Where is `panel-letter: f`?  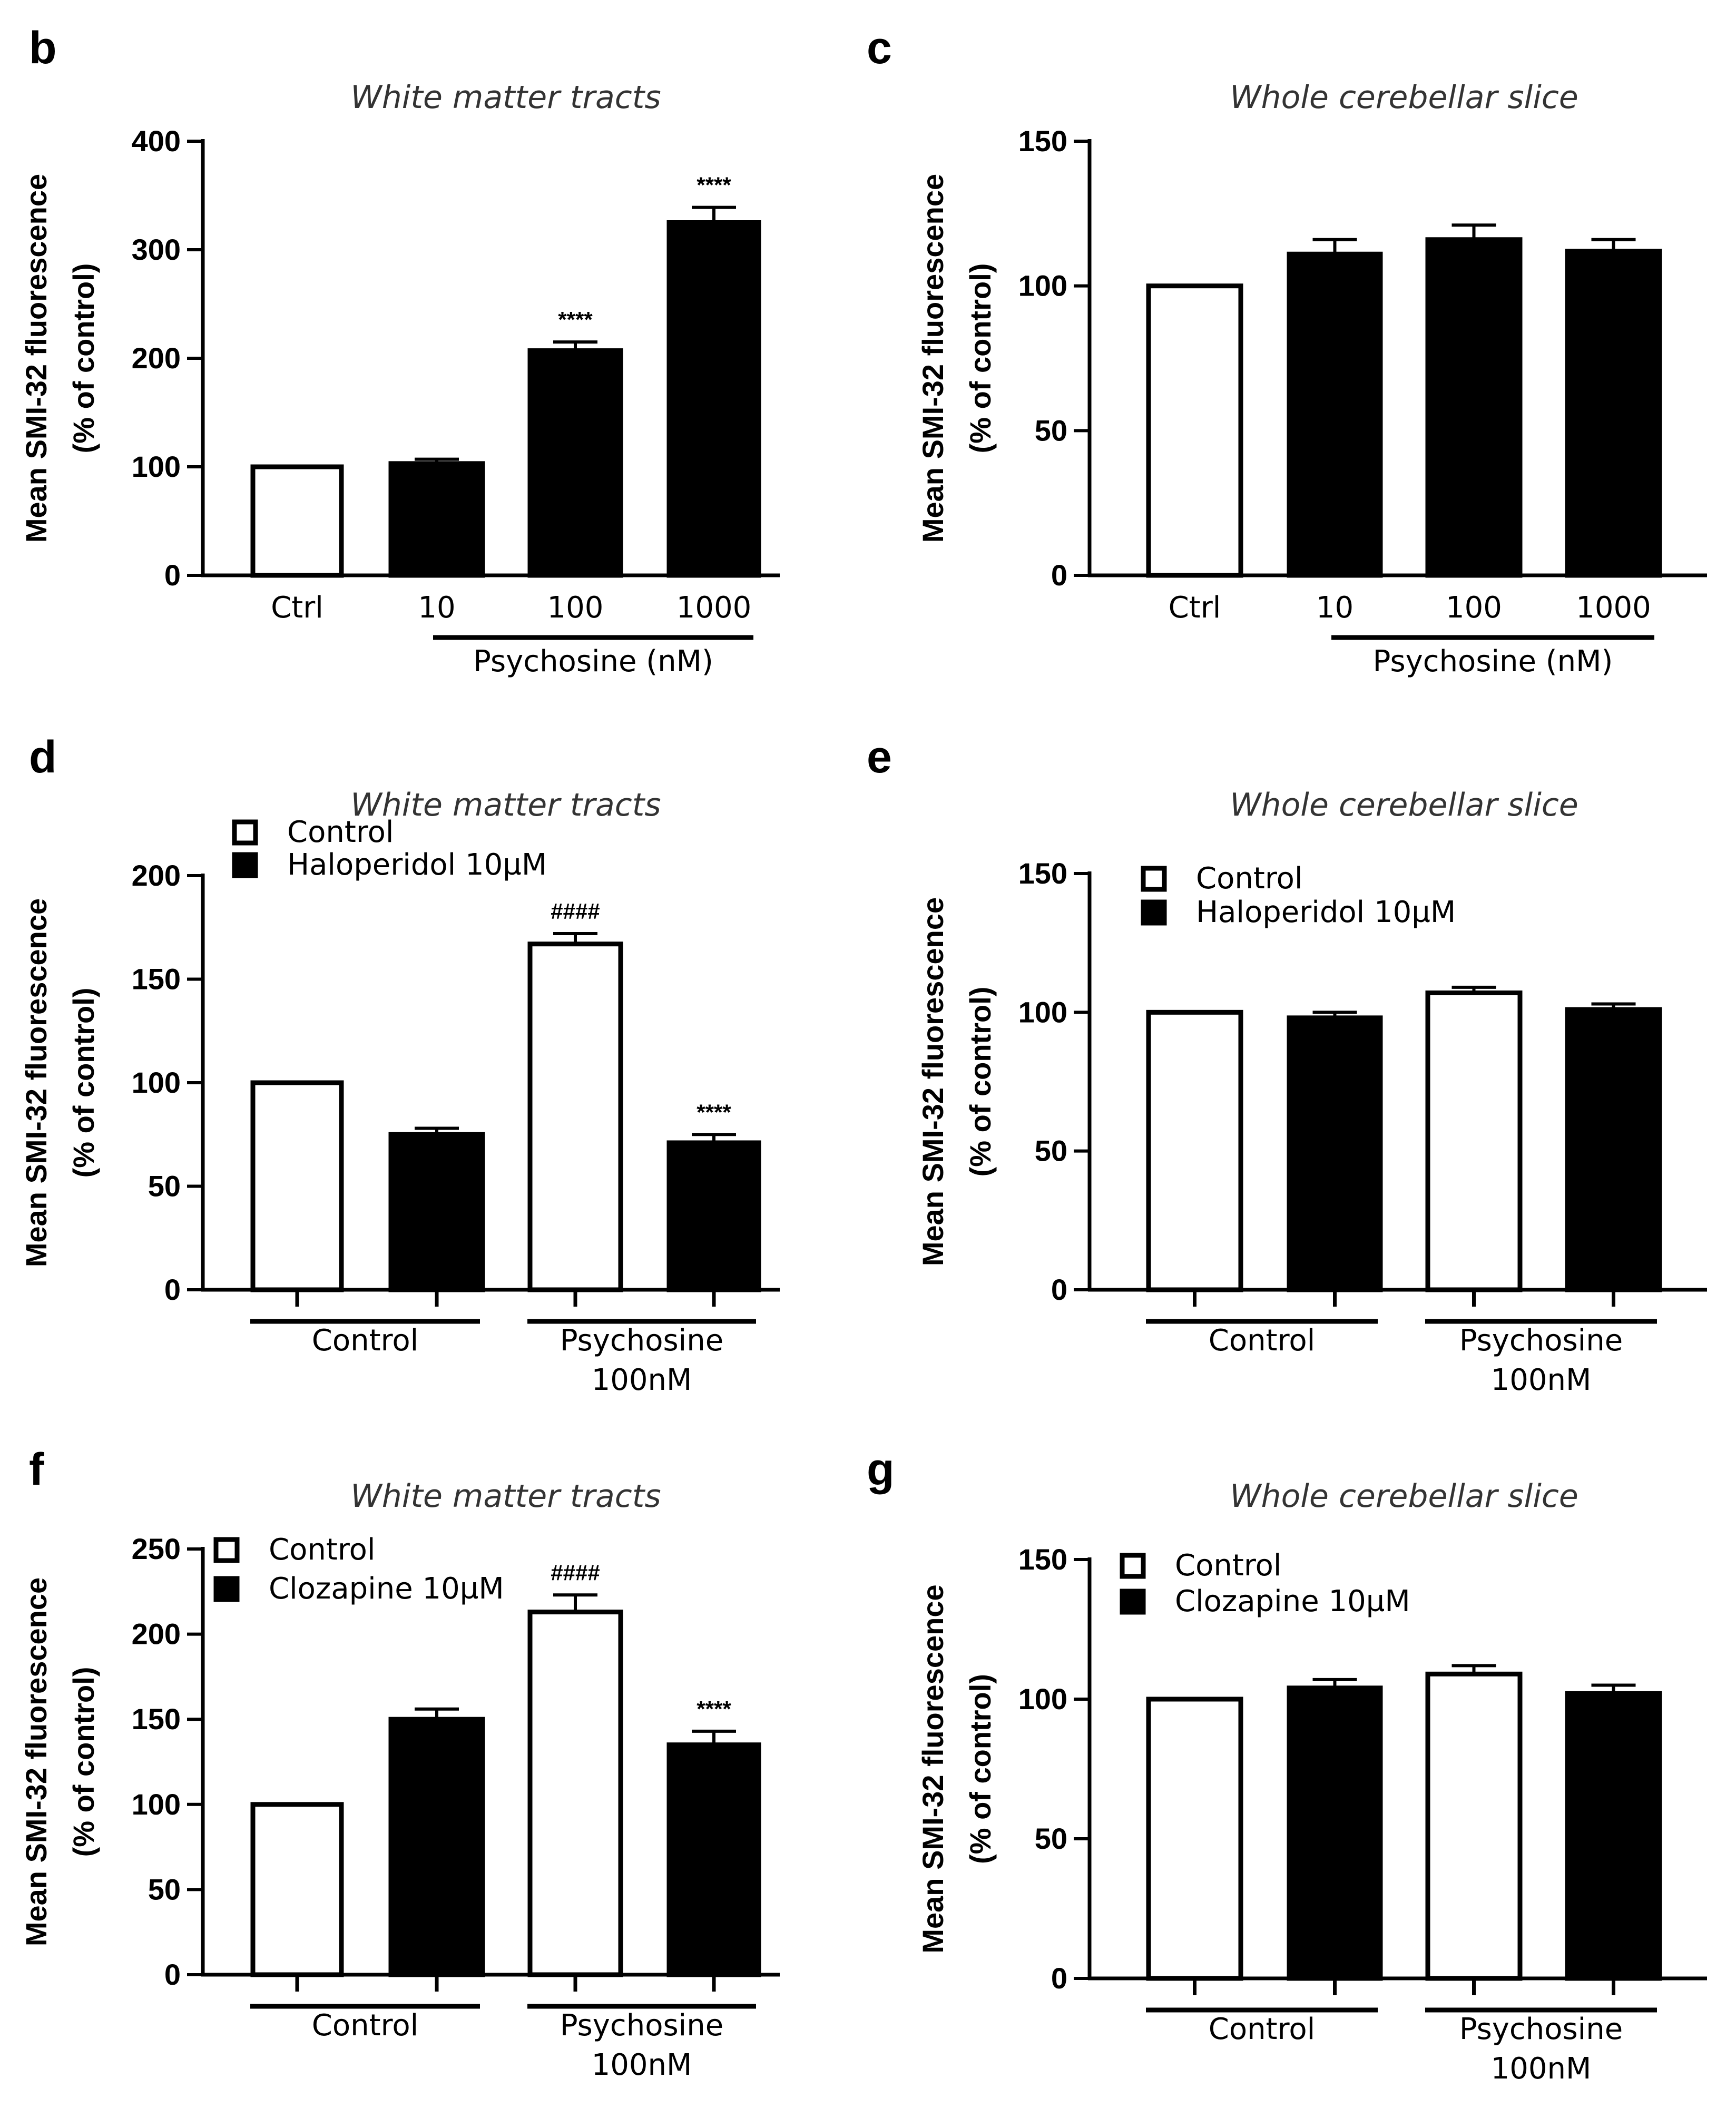
panel-letter: f is located at coordinates (36, 1469).